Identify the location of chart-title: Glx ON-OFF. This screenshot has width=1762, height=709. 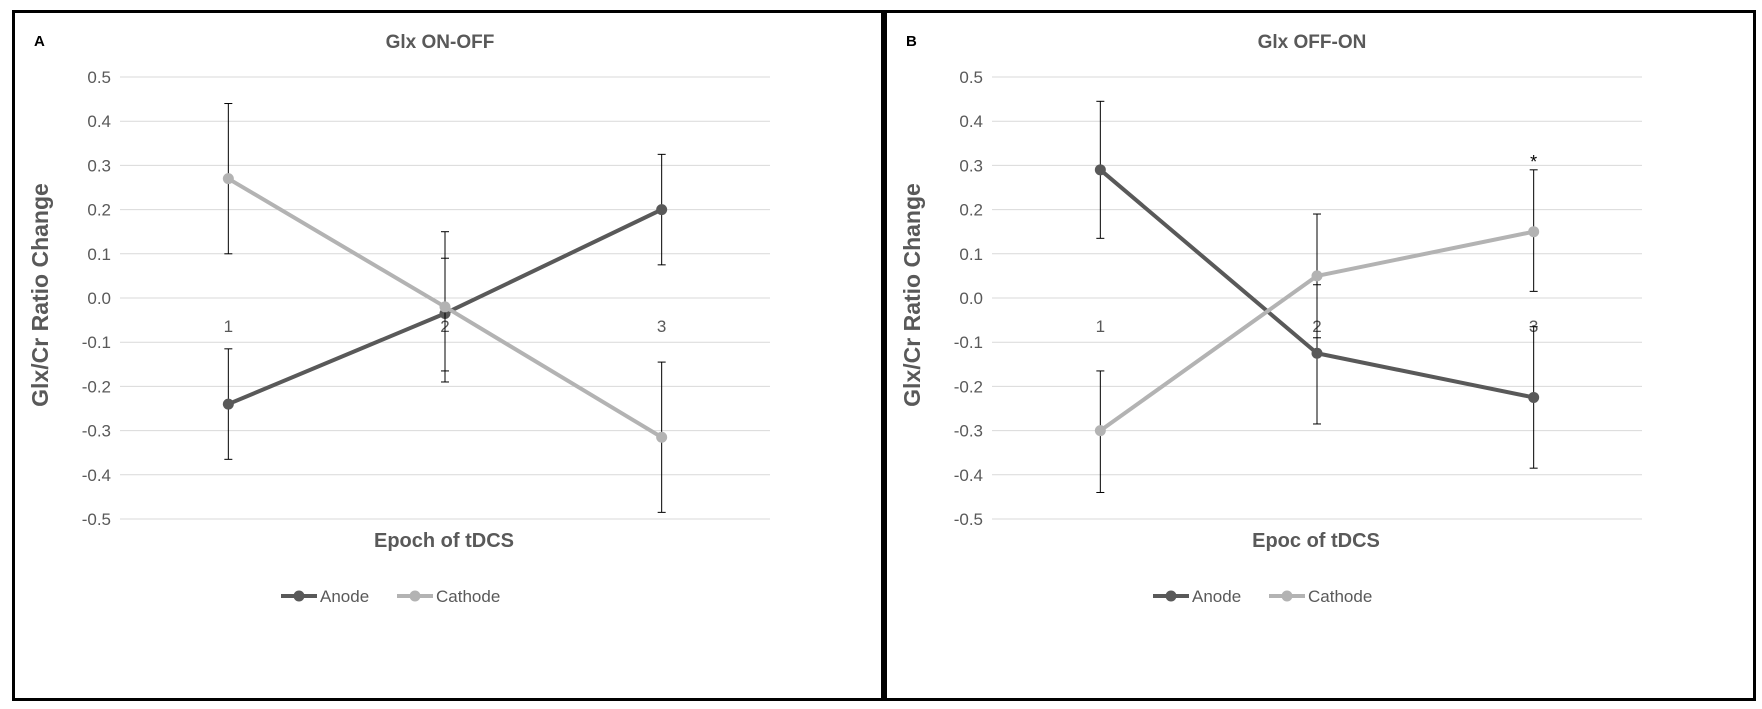
(440, 42).